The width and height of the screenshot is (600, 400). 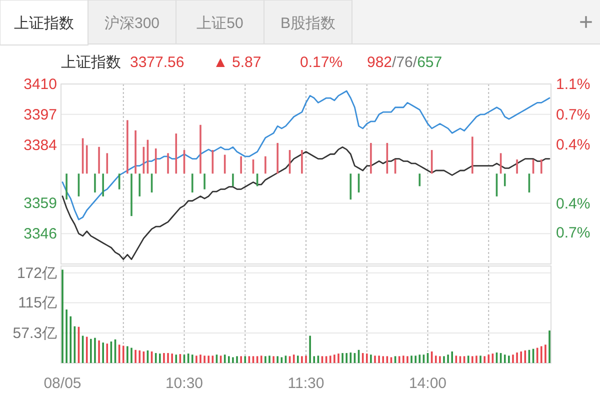 What do you see at coordinates (40, 234) in the screenshot?
I see `y-tick-label: 3346` at bounding box center [40, 234].